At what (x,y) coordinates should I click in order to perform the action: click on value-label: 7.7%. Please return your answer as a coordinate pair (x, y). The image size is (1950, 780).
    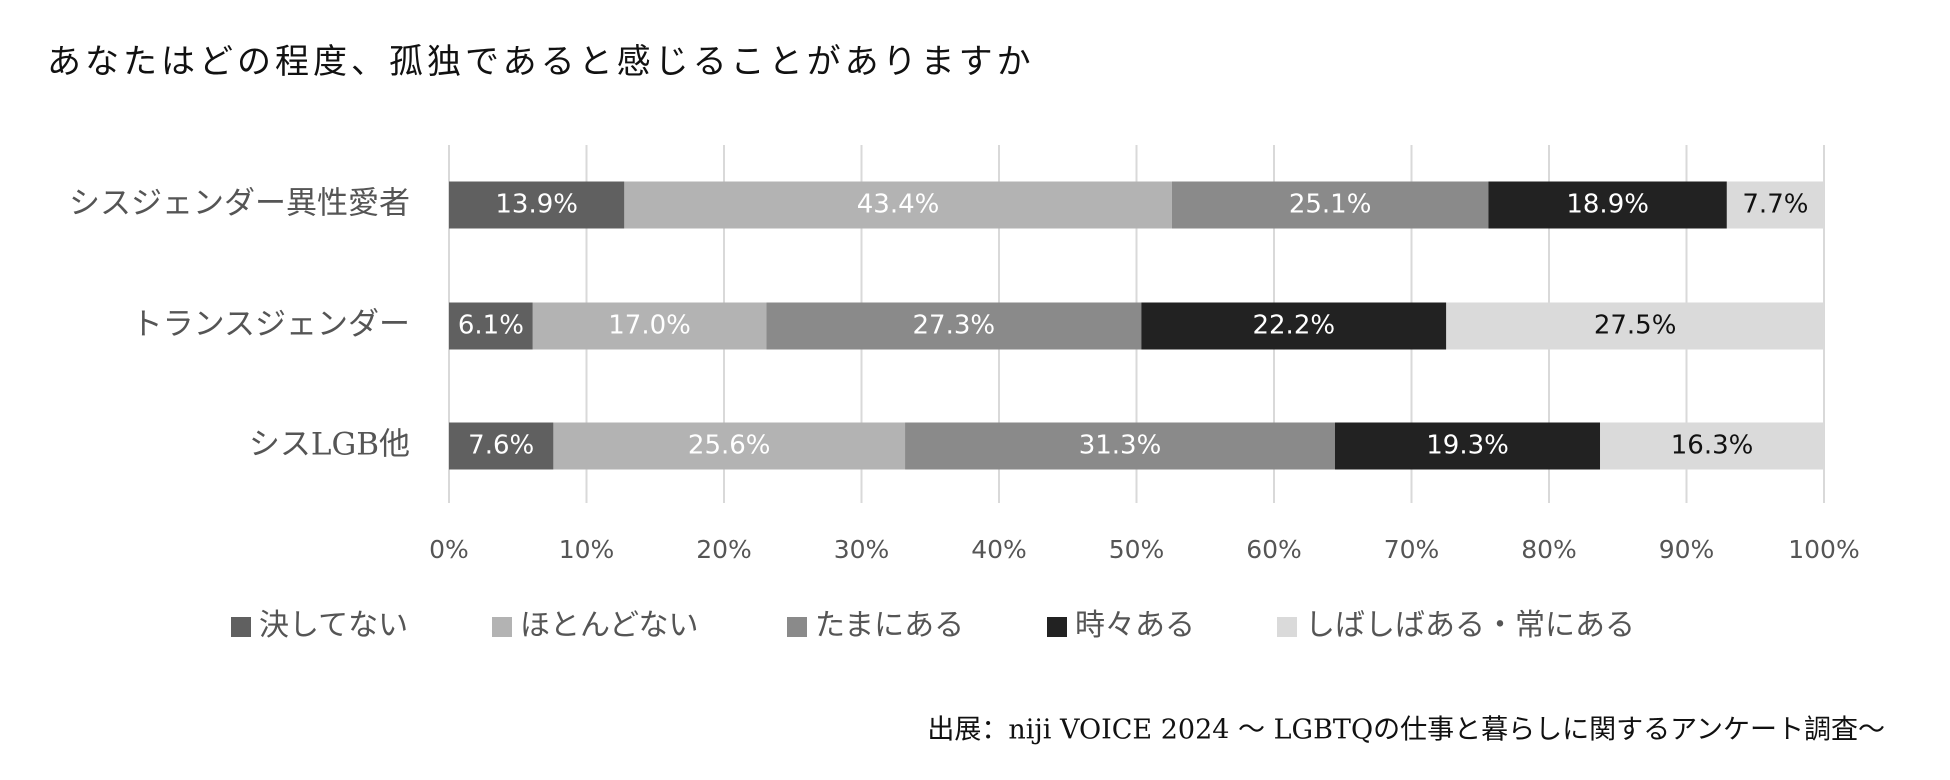
    Looking at the image, I should click on (1775, 205).